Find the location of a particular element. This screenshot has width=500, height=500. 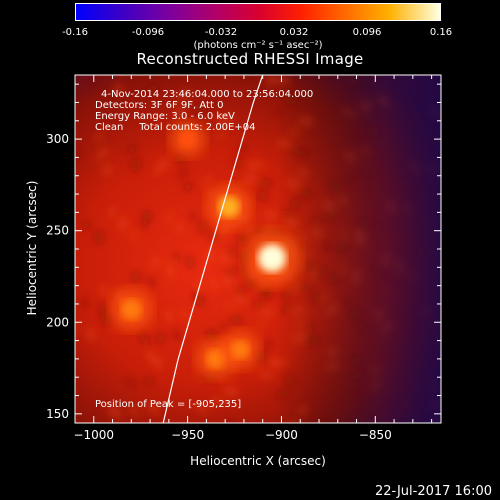

chart-title: Reconstructed RHESSI Image is located at coordinates (250, 59).